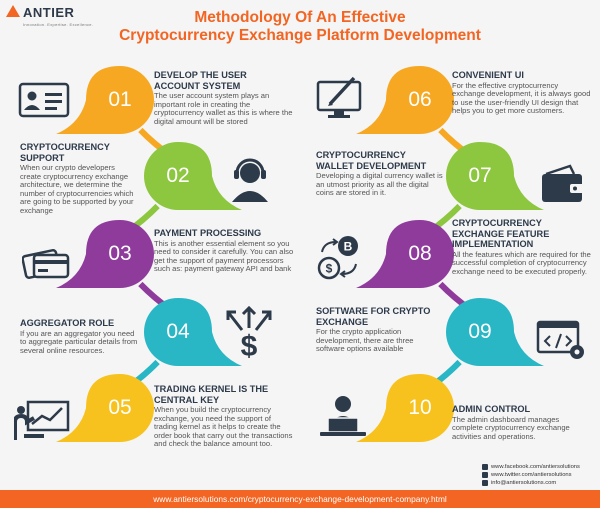  Describe the element at coordinates (300, 17) in the screenshot. I see `title-line-1: Methodology Of An Effective` at that location.